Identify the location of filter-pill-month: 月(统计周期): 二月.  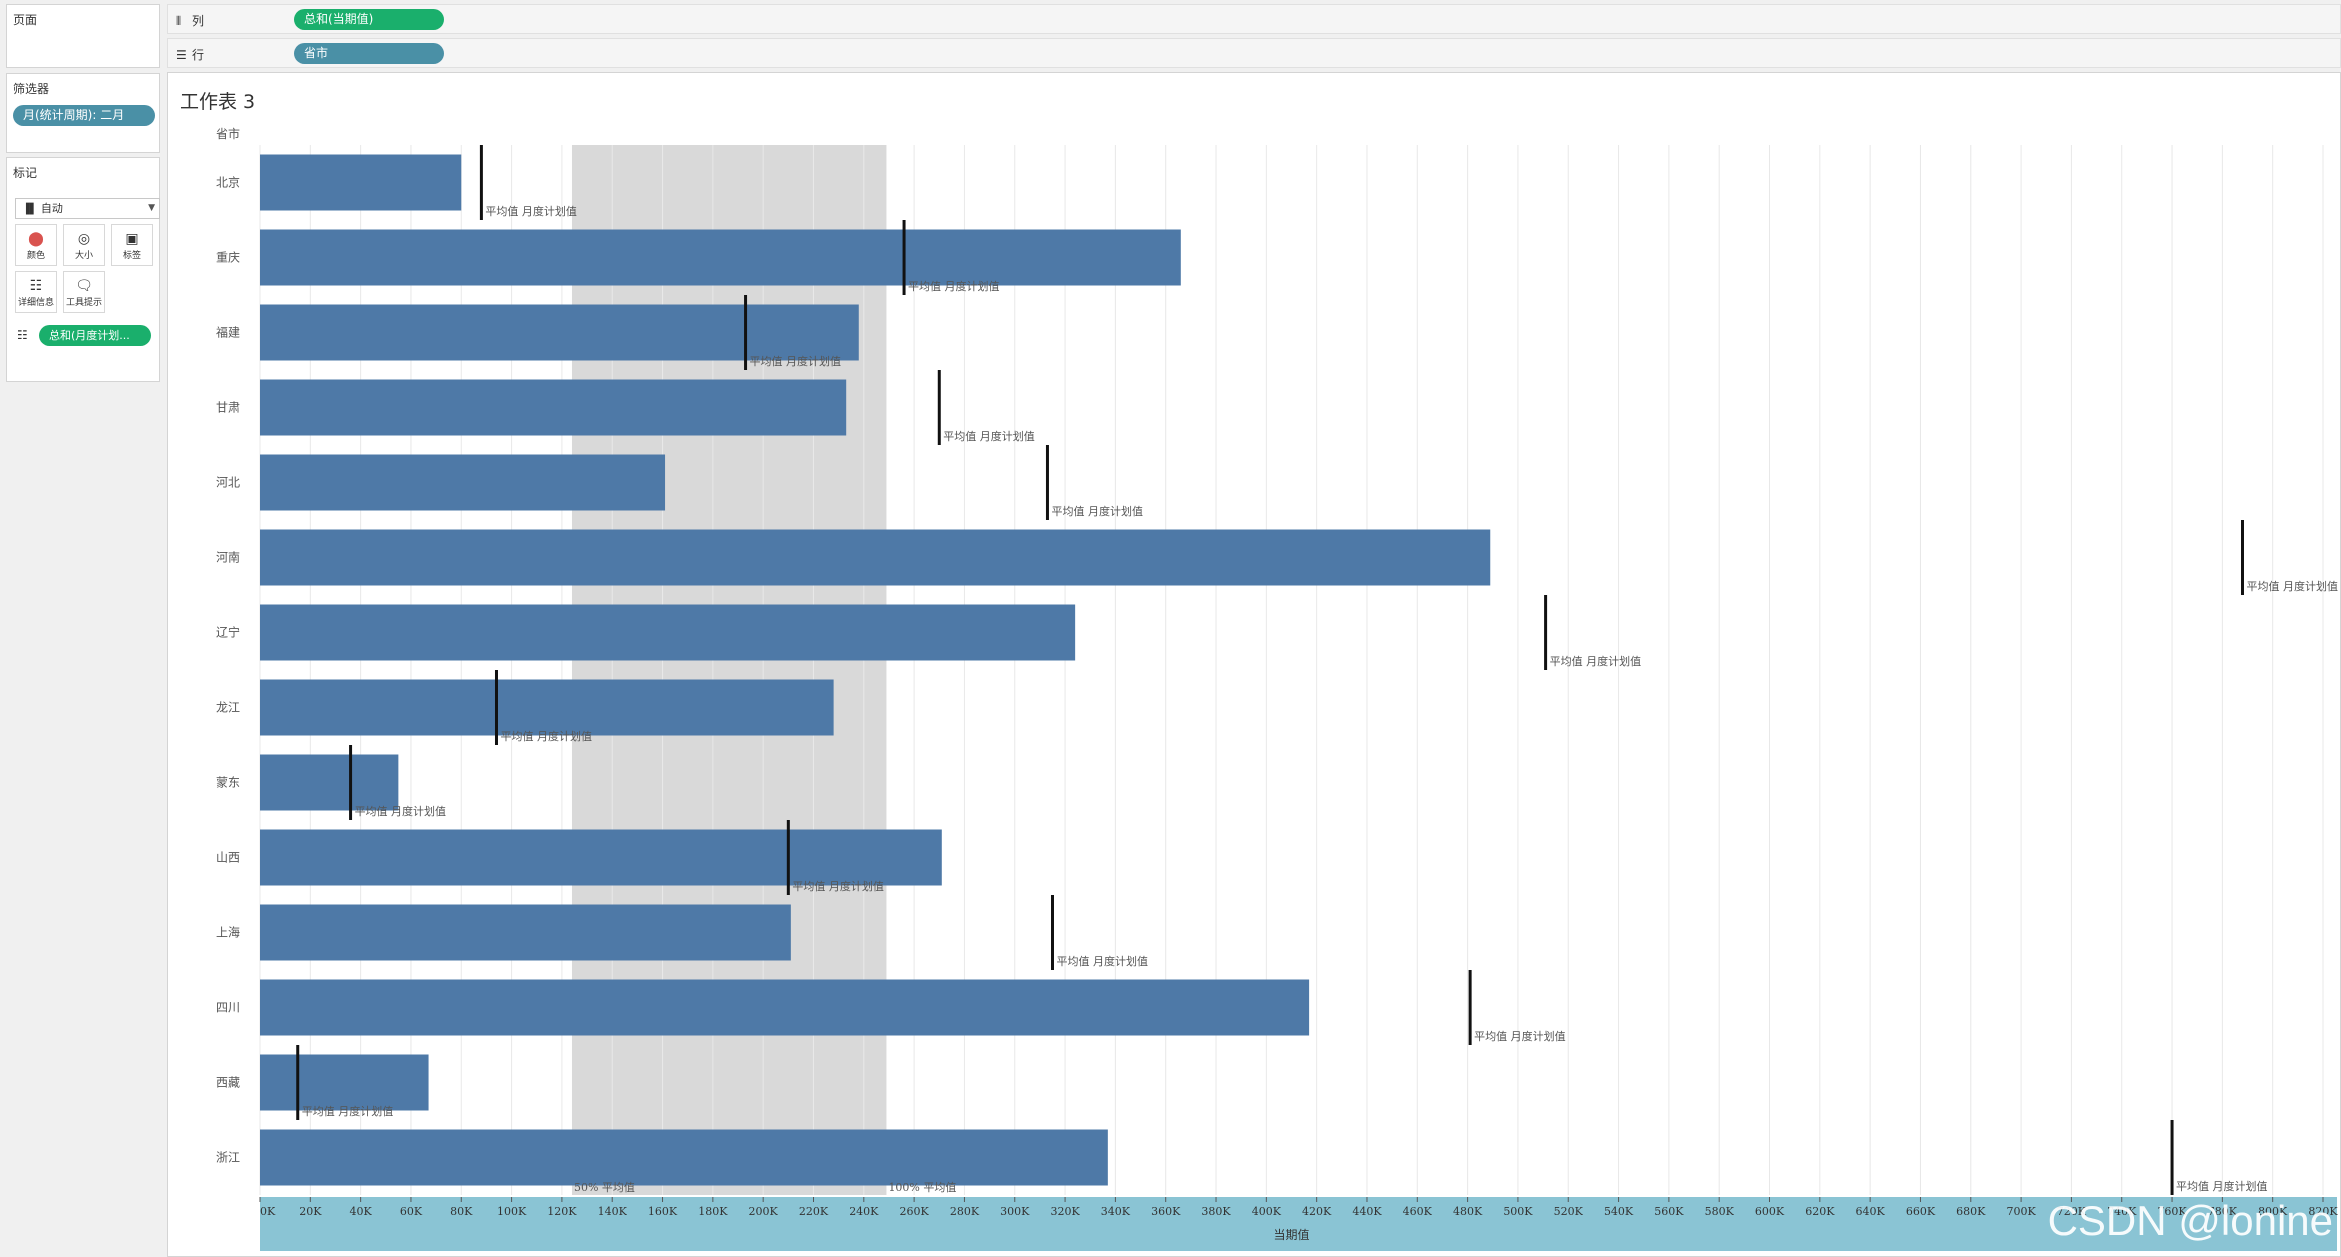
(84, 115).